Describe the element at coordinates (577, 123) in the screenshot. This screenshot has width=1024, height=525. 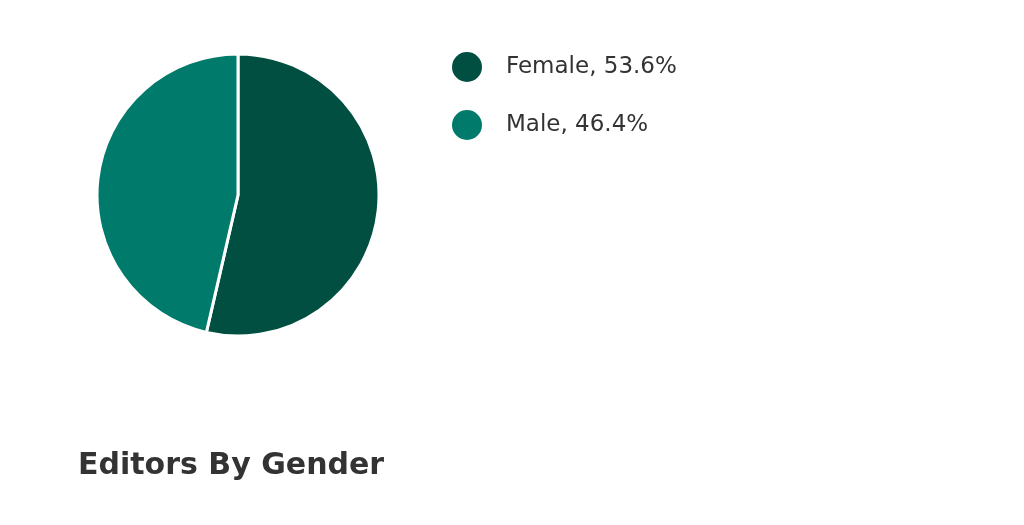
I see `legend-label: Male, 46.4%` at that location.